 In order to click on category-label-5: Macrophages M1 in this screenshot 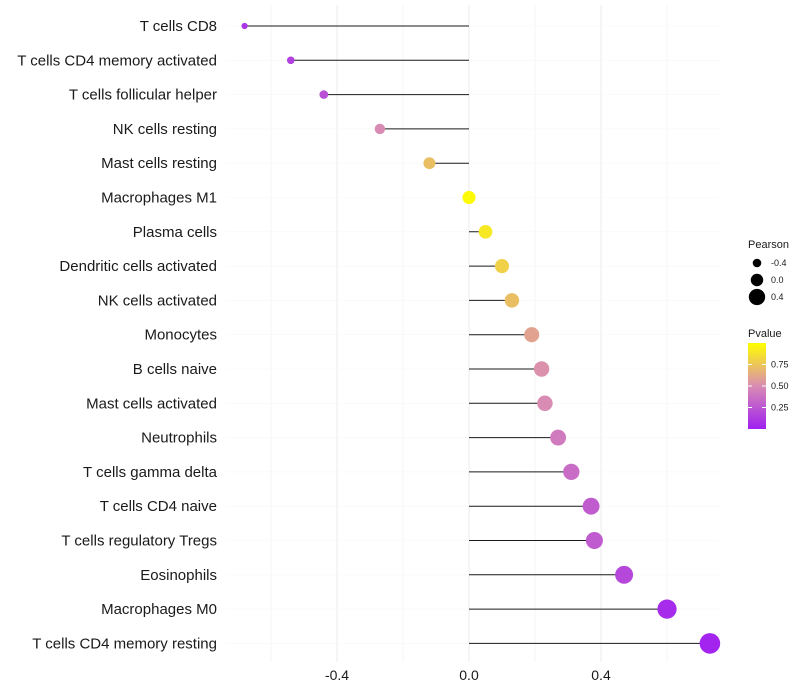, I will do `click(159, 198)`.